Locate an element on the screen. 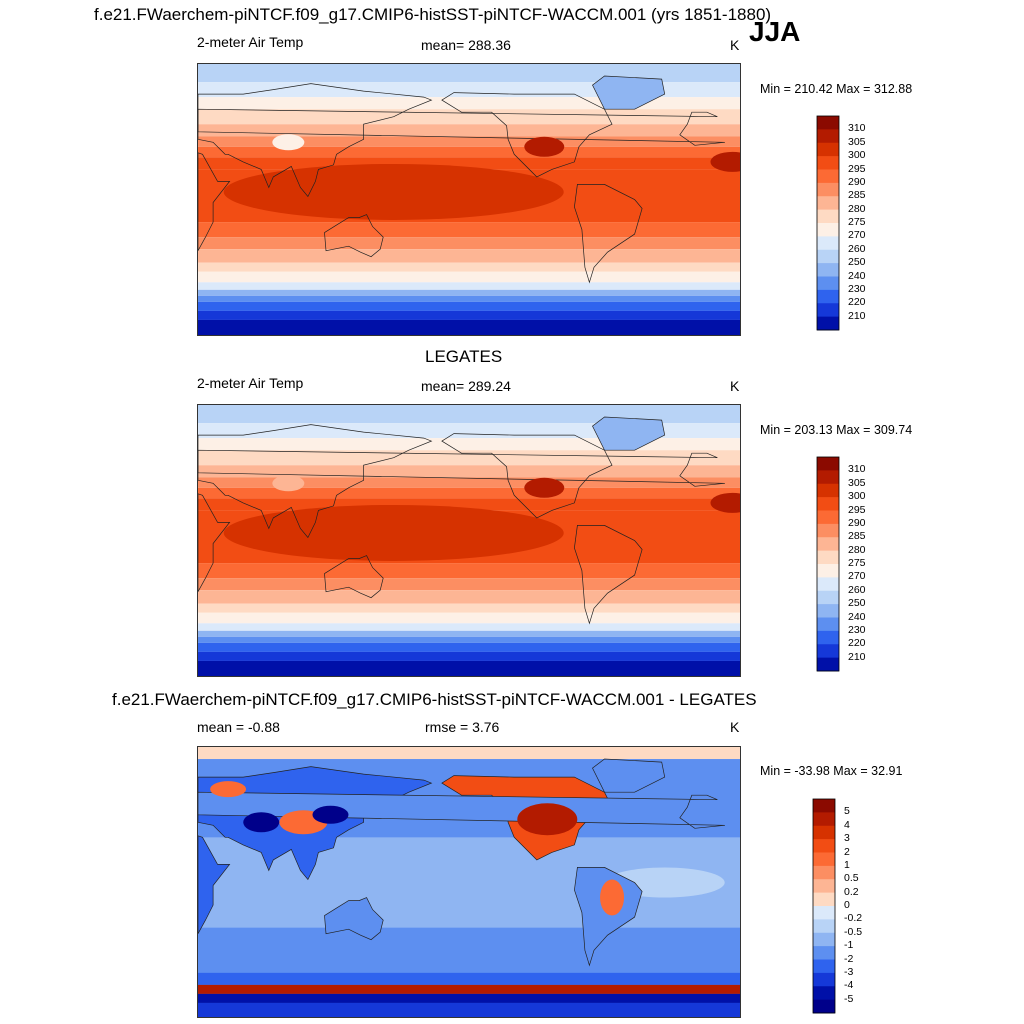 The height and width of the screenshot is (1024, 1024). diff-colorbar-label: 2 is located at coordinates (847, 851).